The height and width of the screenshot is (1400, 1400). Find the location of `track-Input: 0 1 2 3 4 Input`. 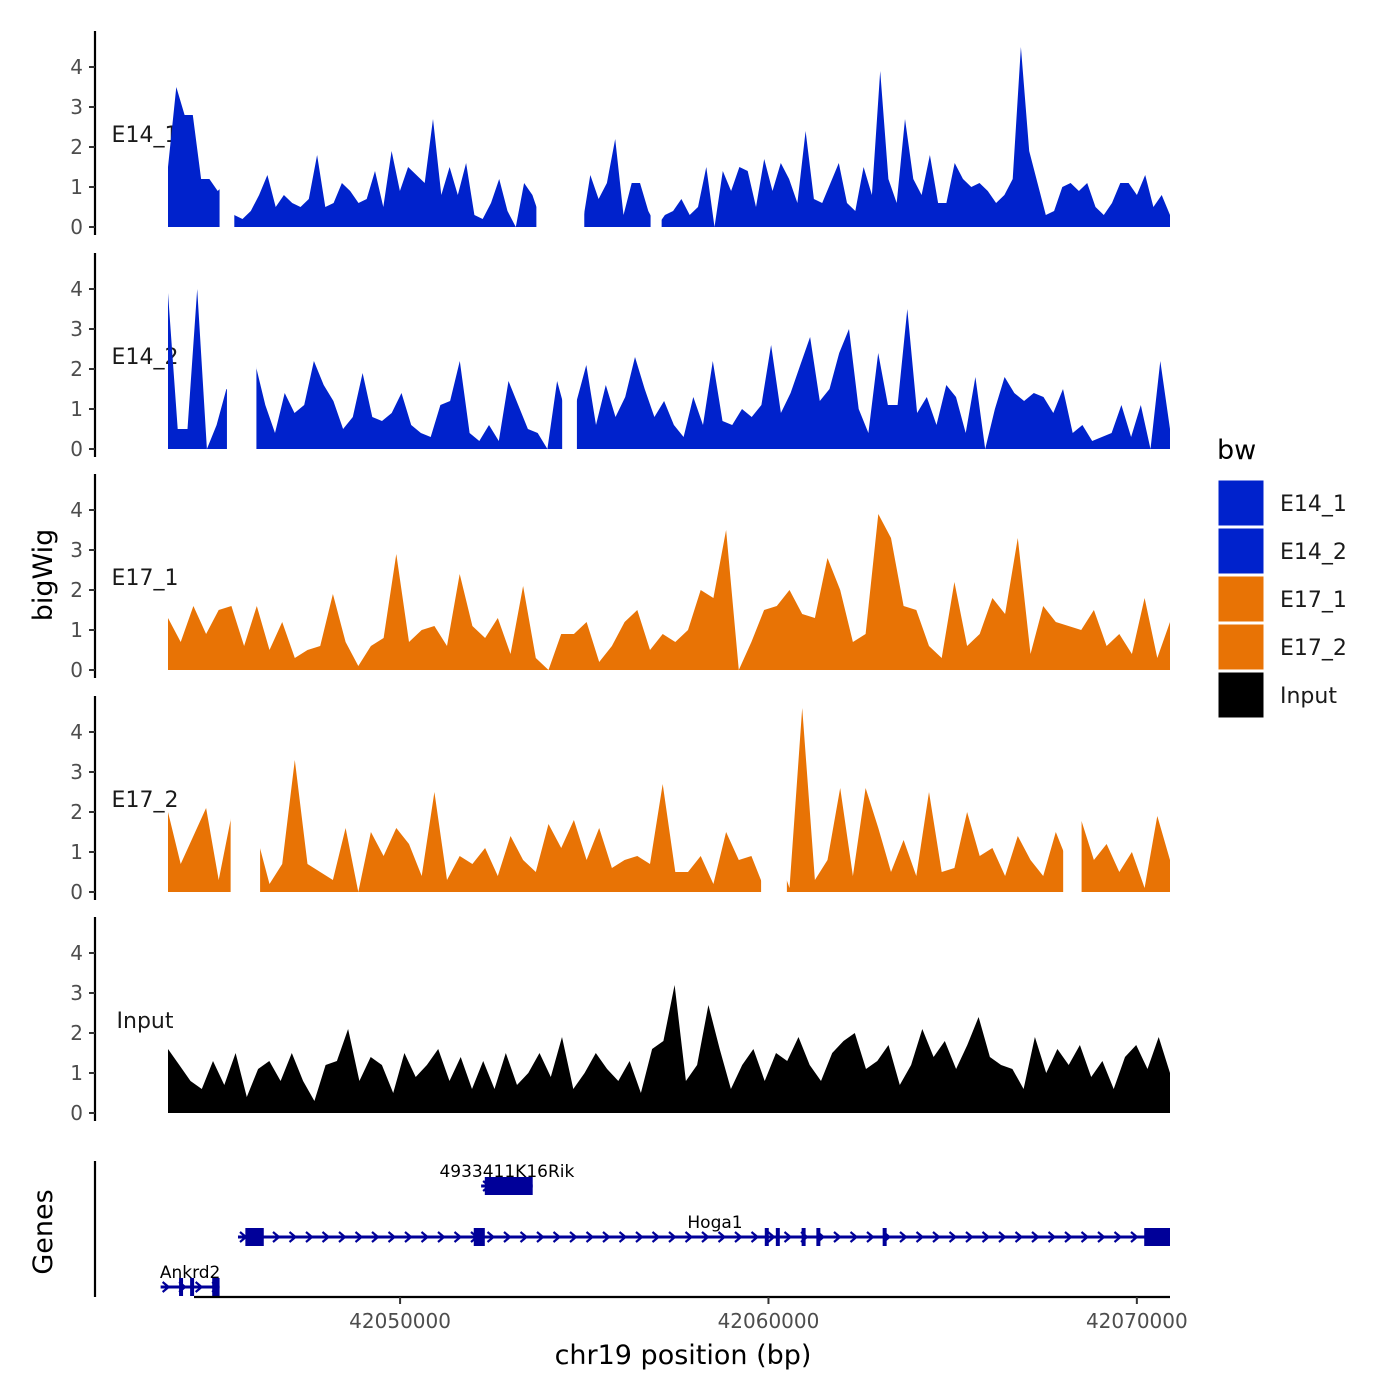

track-Input: 0 1 2 3 4 Input is located at coordinates (620, 1021).